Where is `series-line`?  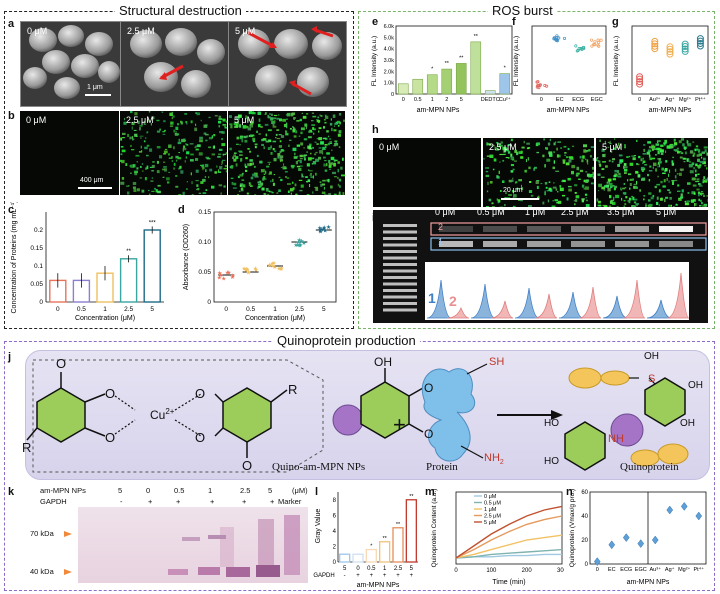 series-line is located at coordinates (509, 546).